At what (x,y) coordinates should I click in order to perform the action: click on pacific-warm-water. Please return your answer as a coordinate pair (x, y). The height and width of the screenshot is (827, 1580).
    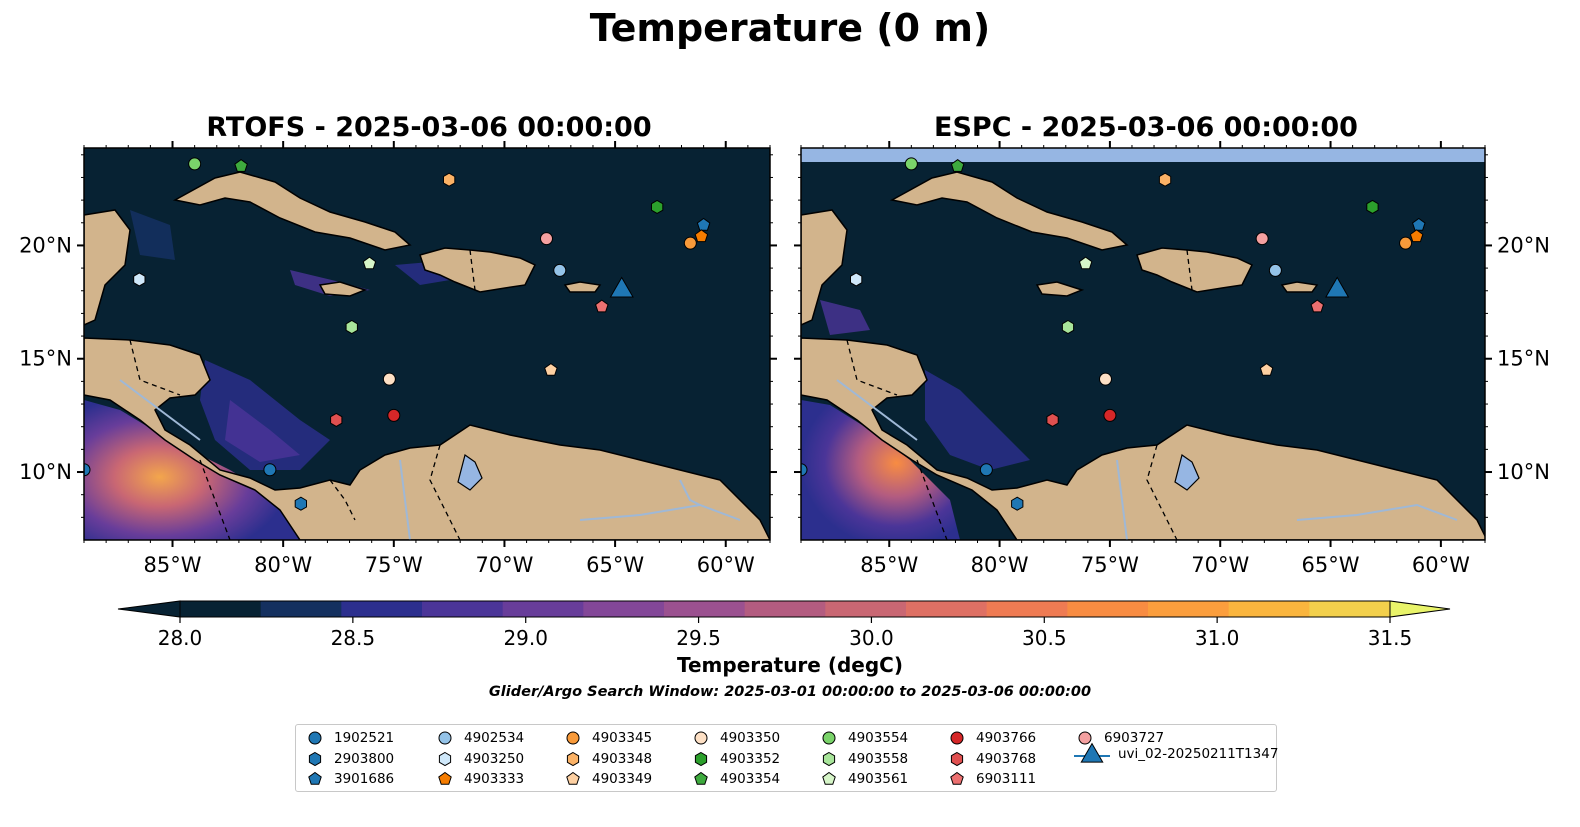
    Looking at the image, I should click on (880, 470).